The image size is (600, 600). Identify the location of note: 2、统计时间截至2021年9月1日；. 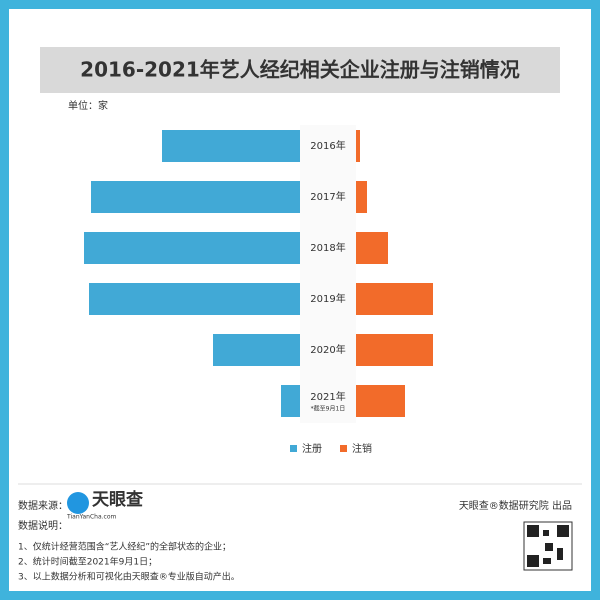
(87, 562).